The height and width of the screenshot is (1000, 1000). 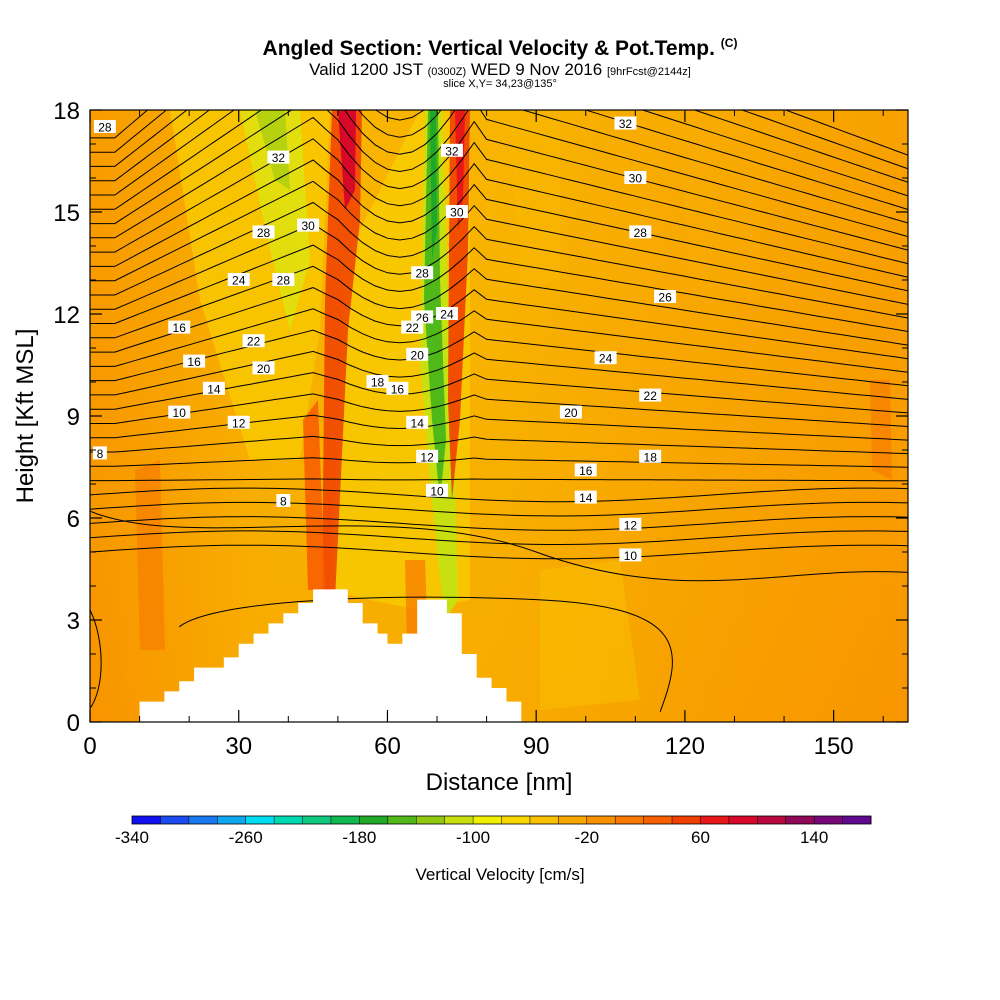 I want to click on contour-label: 18, so click(x=378, y=383).